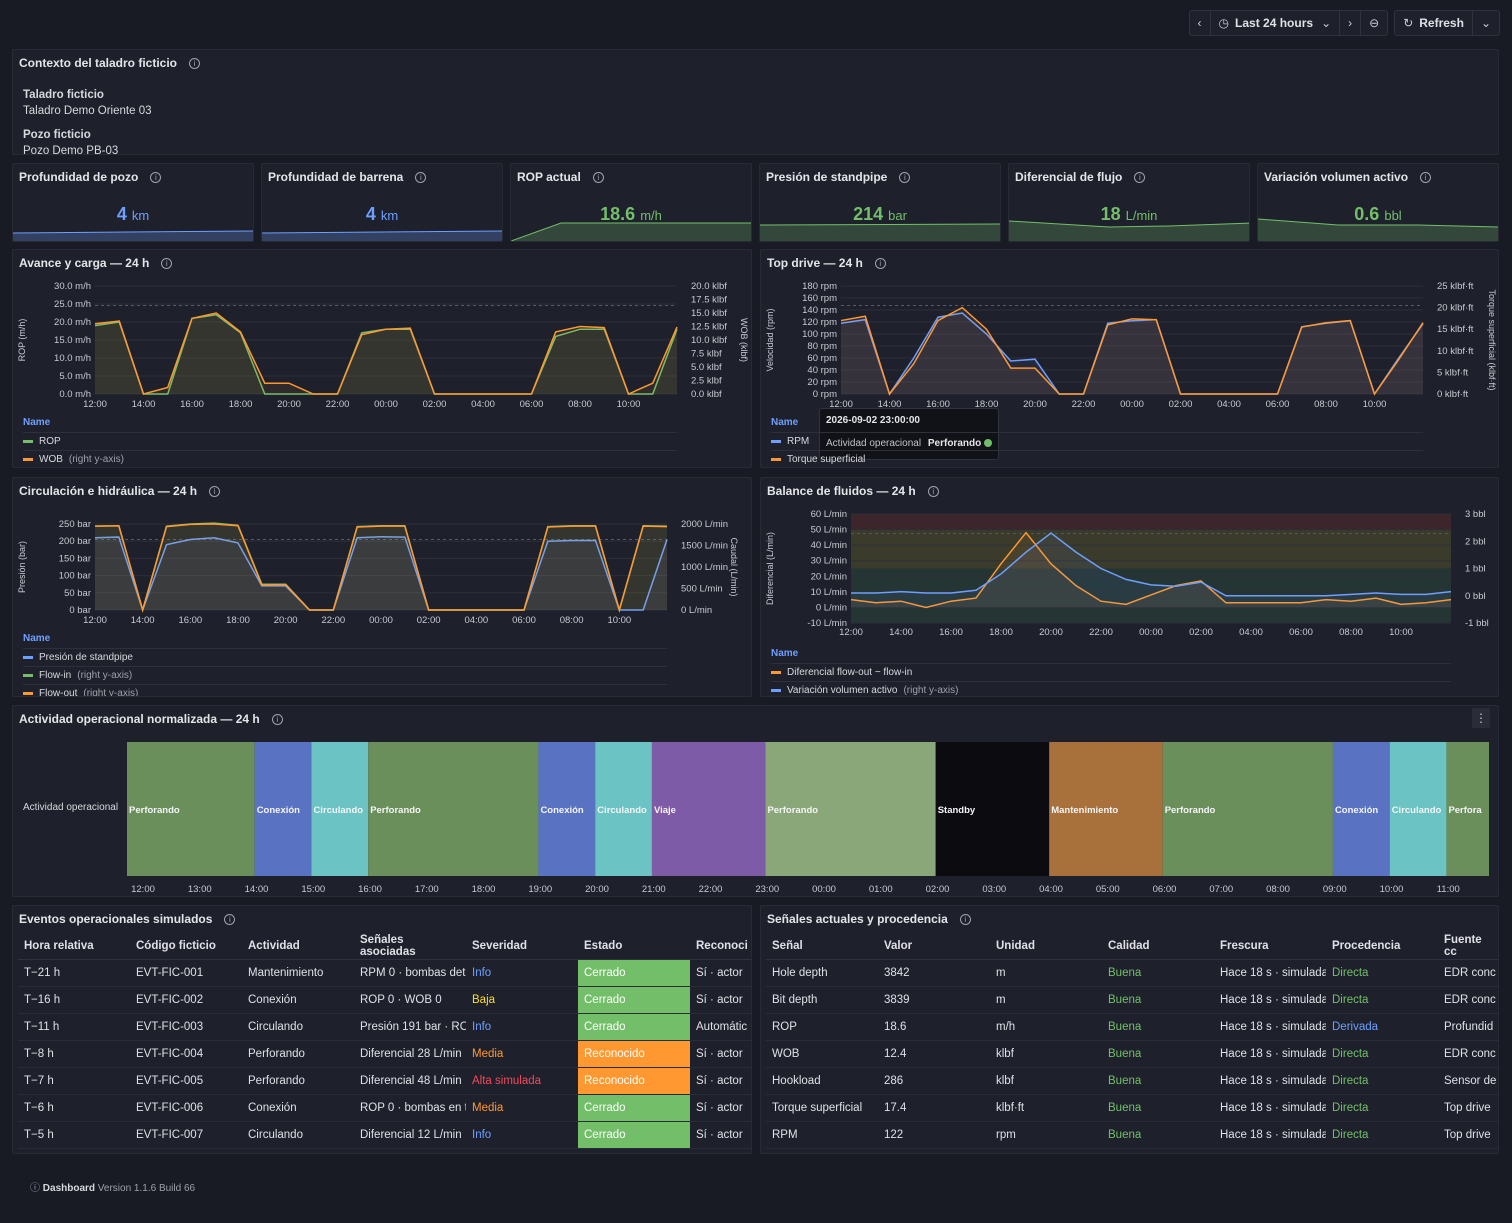 The image size is (1512, 1223). I want to click on time-prev-button: ‹, so click(1200, 23).